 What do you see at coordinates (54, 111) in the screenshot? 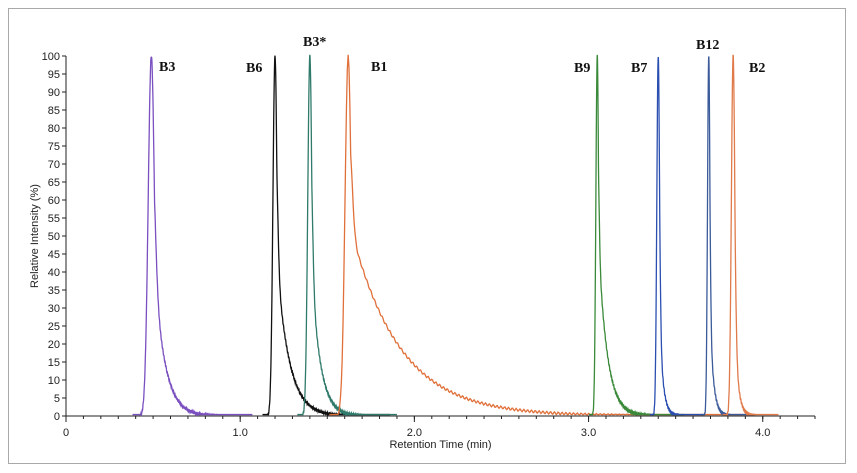
I see `y-tick-label: 85` at bounding box center [54, 111].